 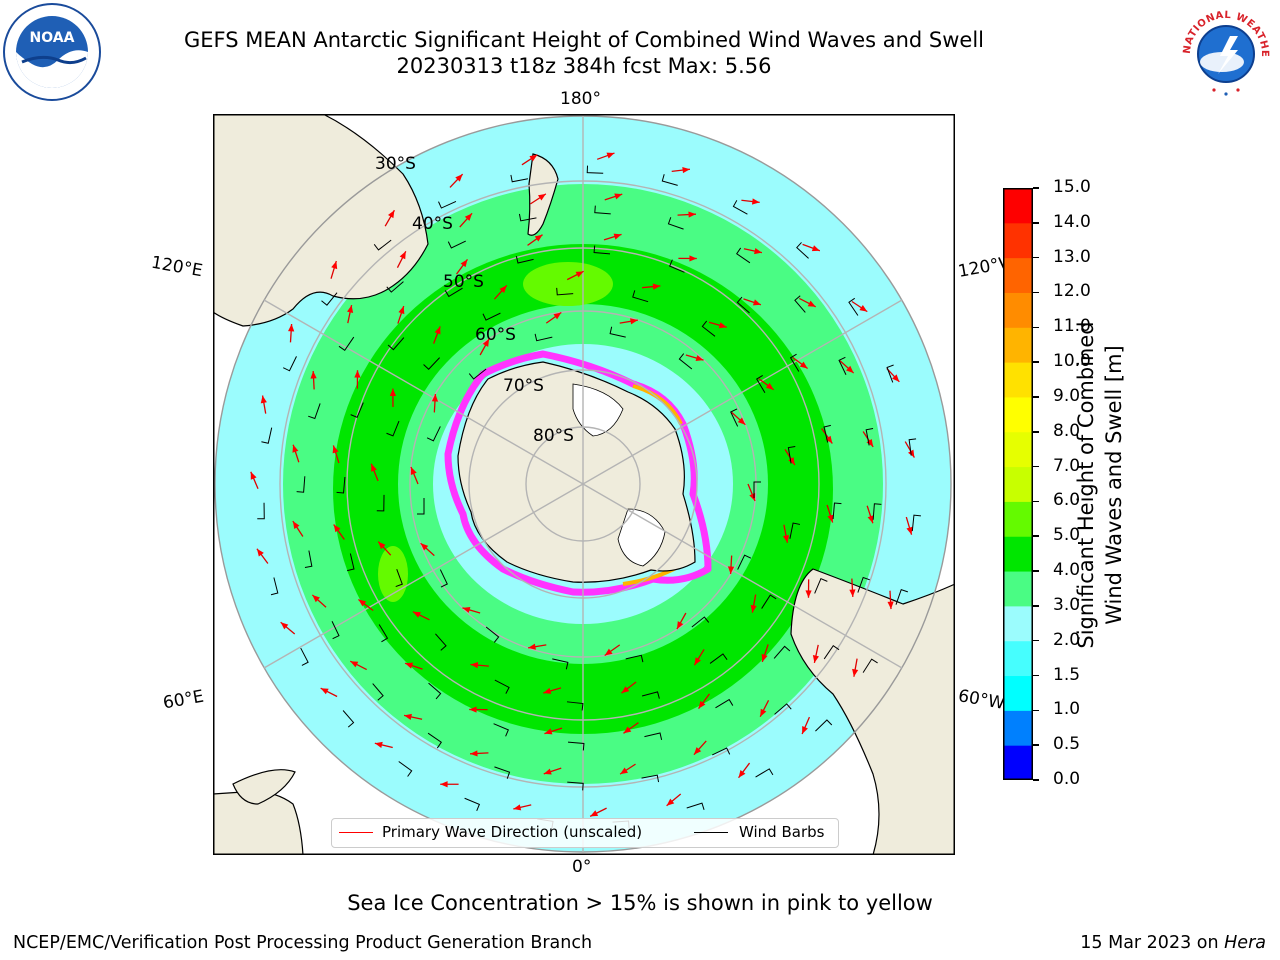 What do you see at coordinates (582, 867) in the screenshot?
I see `lon-label-0: 0°` at bounding box center [582, 867].